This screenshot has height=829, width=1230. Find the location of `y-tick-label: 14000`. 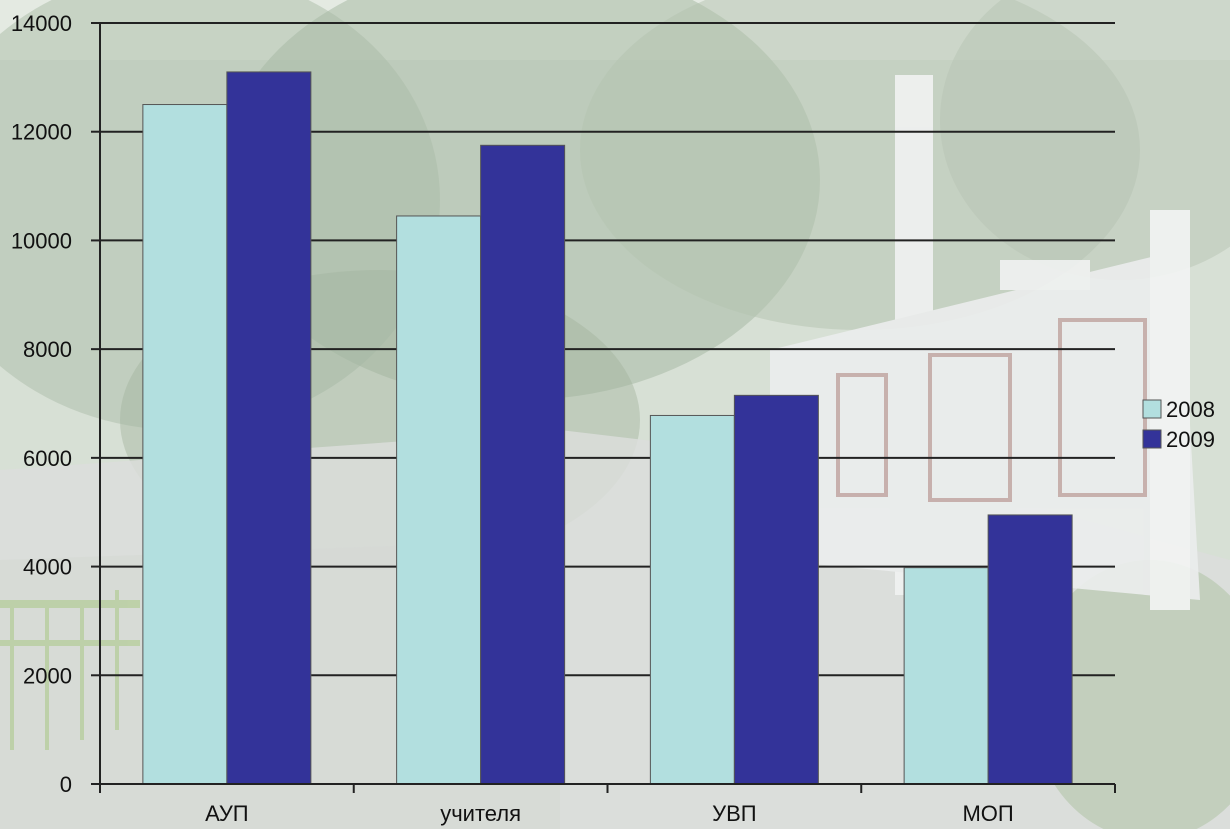

y-tick-label: 14000 is located at coordinates (41, 23).